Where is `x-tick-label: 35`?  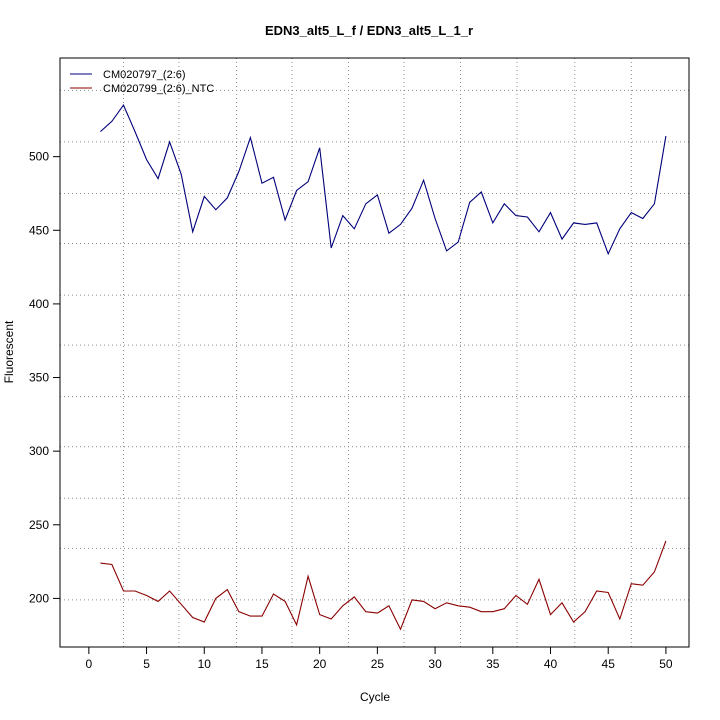 x-tick-label: 35 is located at coordinates (493, 664).